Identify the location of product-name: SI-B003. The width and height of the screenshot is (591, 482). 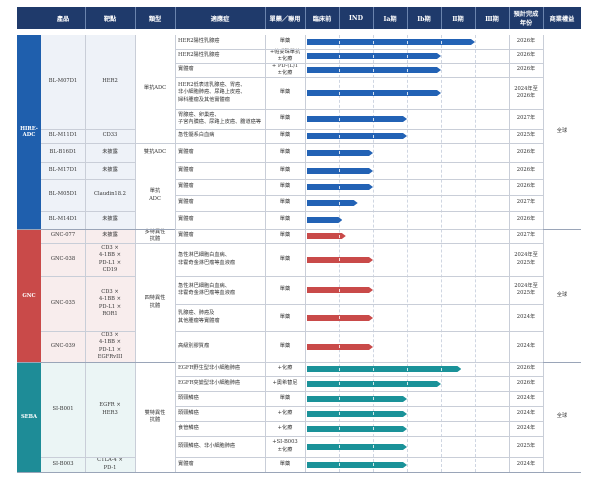
(63, 463).